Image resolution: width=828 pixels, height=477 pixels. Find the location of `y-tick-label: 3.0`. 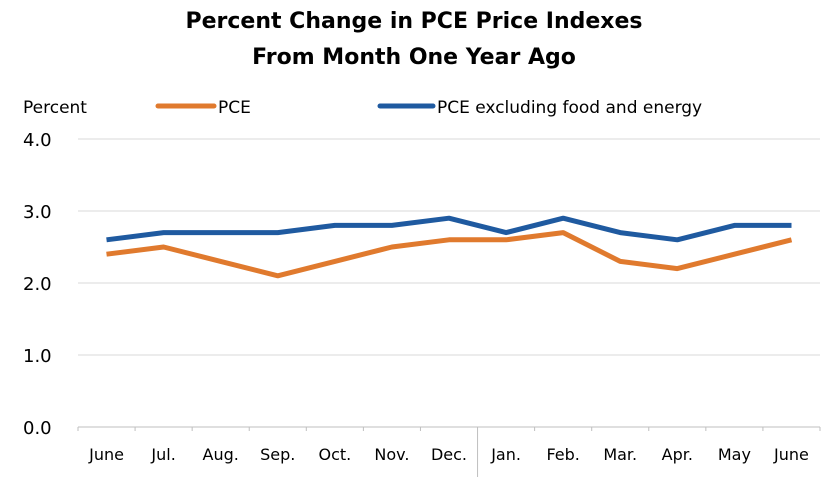

y-tick-label: 3.0 is located at coordinates (37, 212).